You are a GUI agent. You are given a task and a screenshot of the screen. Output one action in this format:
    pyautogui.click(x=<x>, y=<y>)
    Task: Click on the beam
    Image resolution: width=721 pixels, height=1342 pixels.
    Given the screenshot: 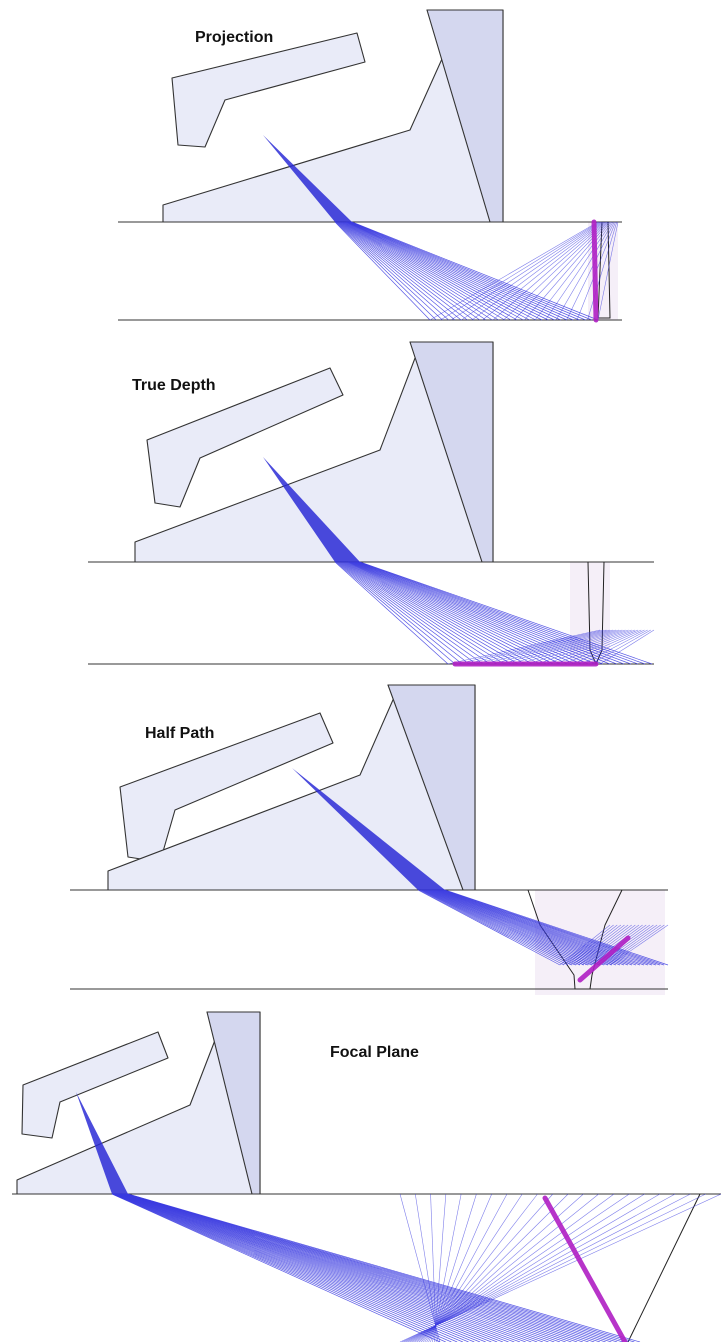 What is the action you would take?
    pyautogui.click(x=459, y=562)
    